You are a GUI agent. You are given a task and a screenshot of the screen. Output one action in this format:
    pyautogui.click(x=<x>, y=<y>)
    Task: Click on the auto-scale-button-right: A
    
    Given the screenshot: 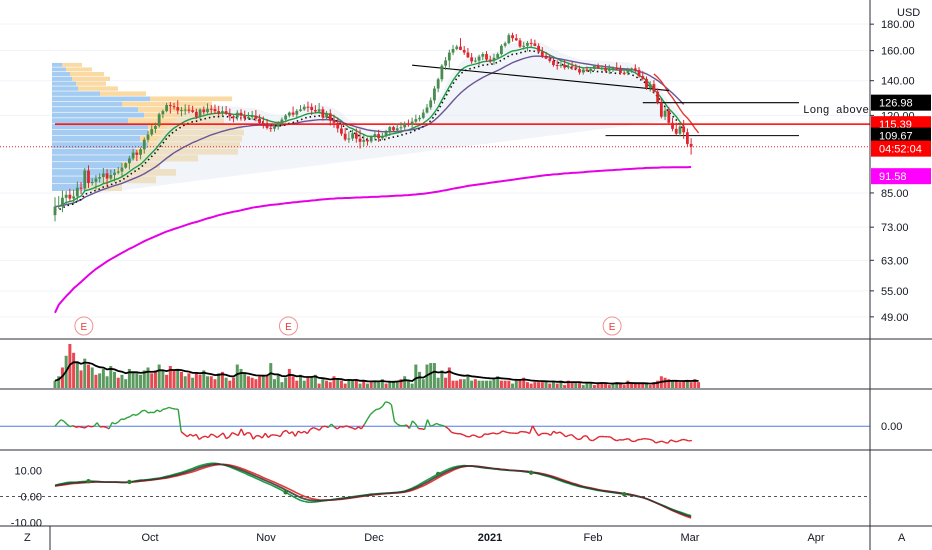 What is the action you would take?
    pyautogui.click(x=902, y=538)
    